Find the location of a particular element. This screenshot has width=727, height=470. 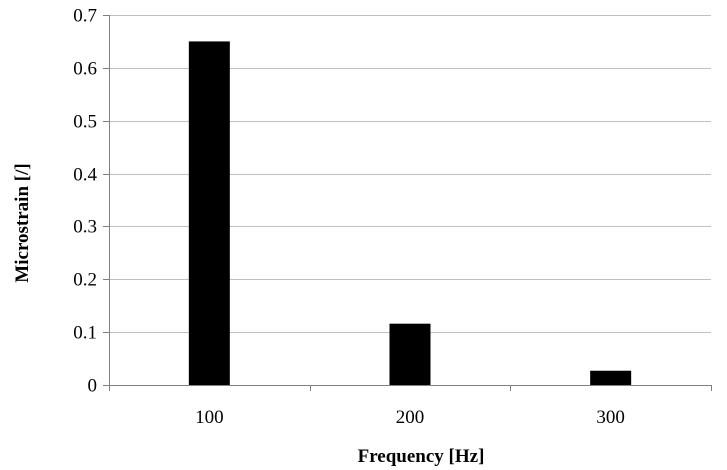

y-tick-label: 0.2 is located at coordinates (85, 280).